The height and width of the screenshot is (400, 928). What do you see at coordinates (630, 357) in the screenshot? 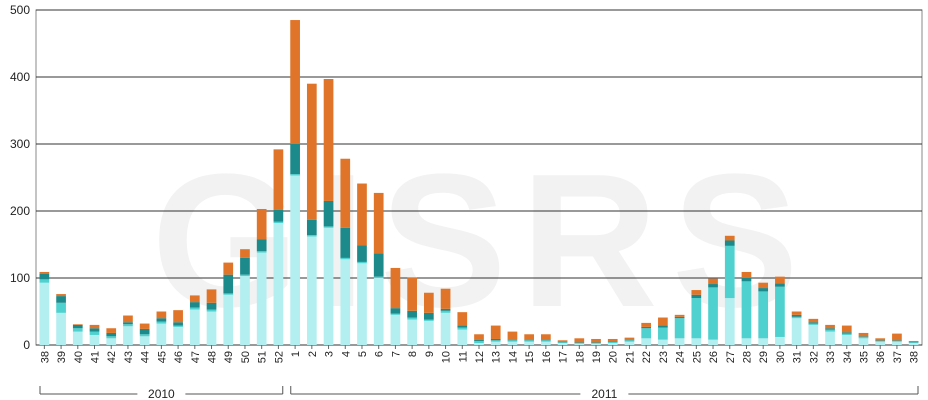
I see `x-tick-label: 21` at bounding box center [630, 357].